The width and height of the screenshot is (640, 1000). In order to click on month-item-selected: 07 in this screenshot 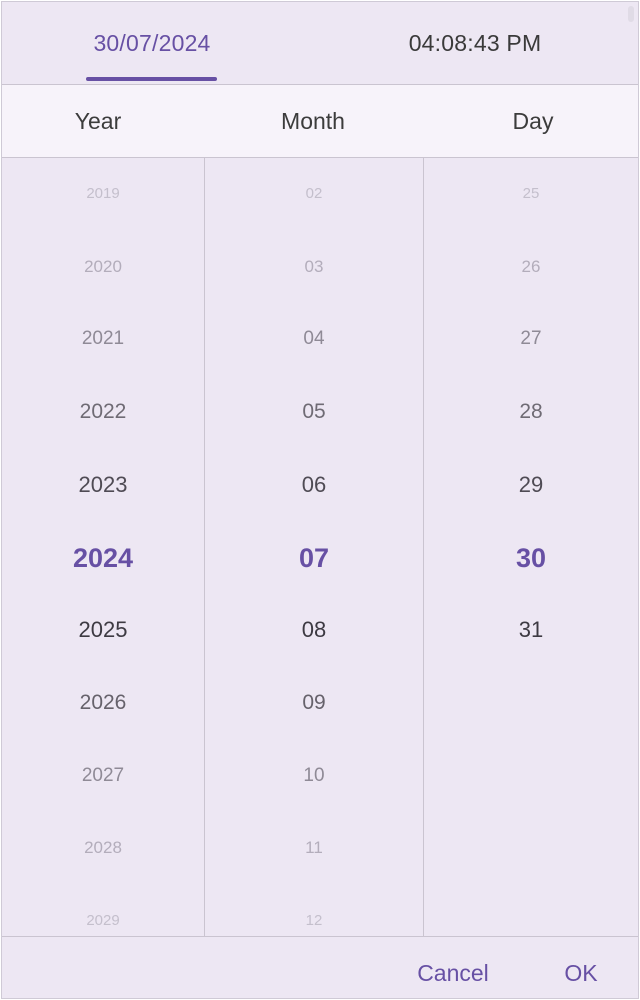, I will do `click(314, 557)`.